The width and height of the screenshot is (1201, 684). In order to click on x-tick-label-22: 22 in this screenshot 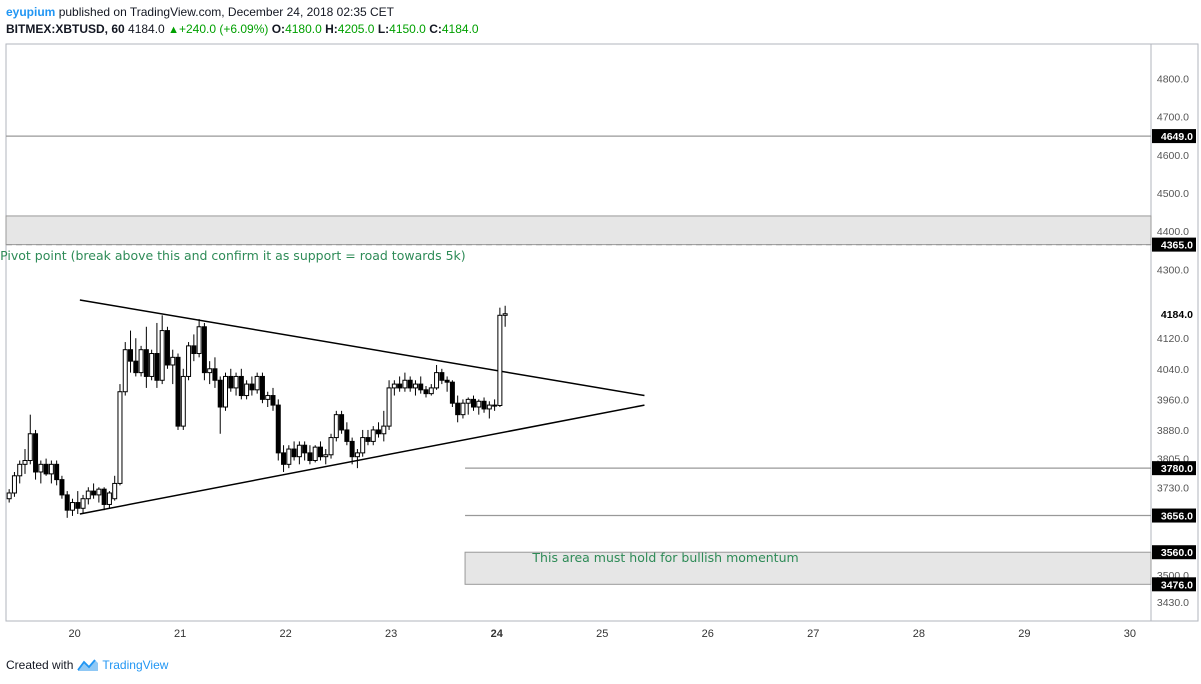, I will do `click(286, 634)`.